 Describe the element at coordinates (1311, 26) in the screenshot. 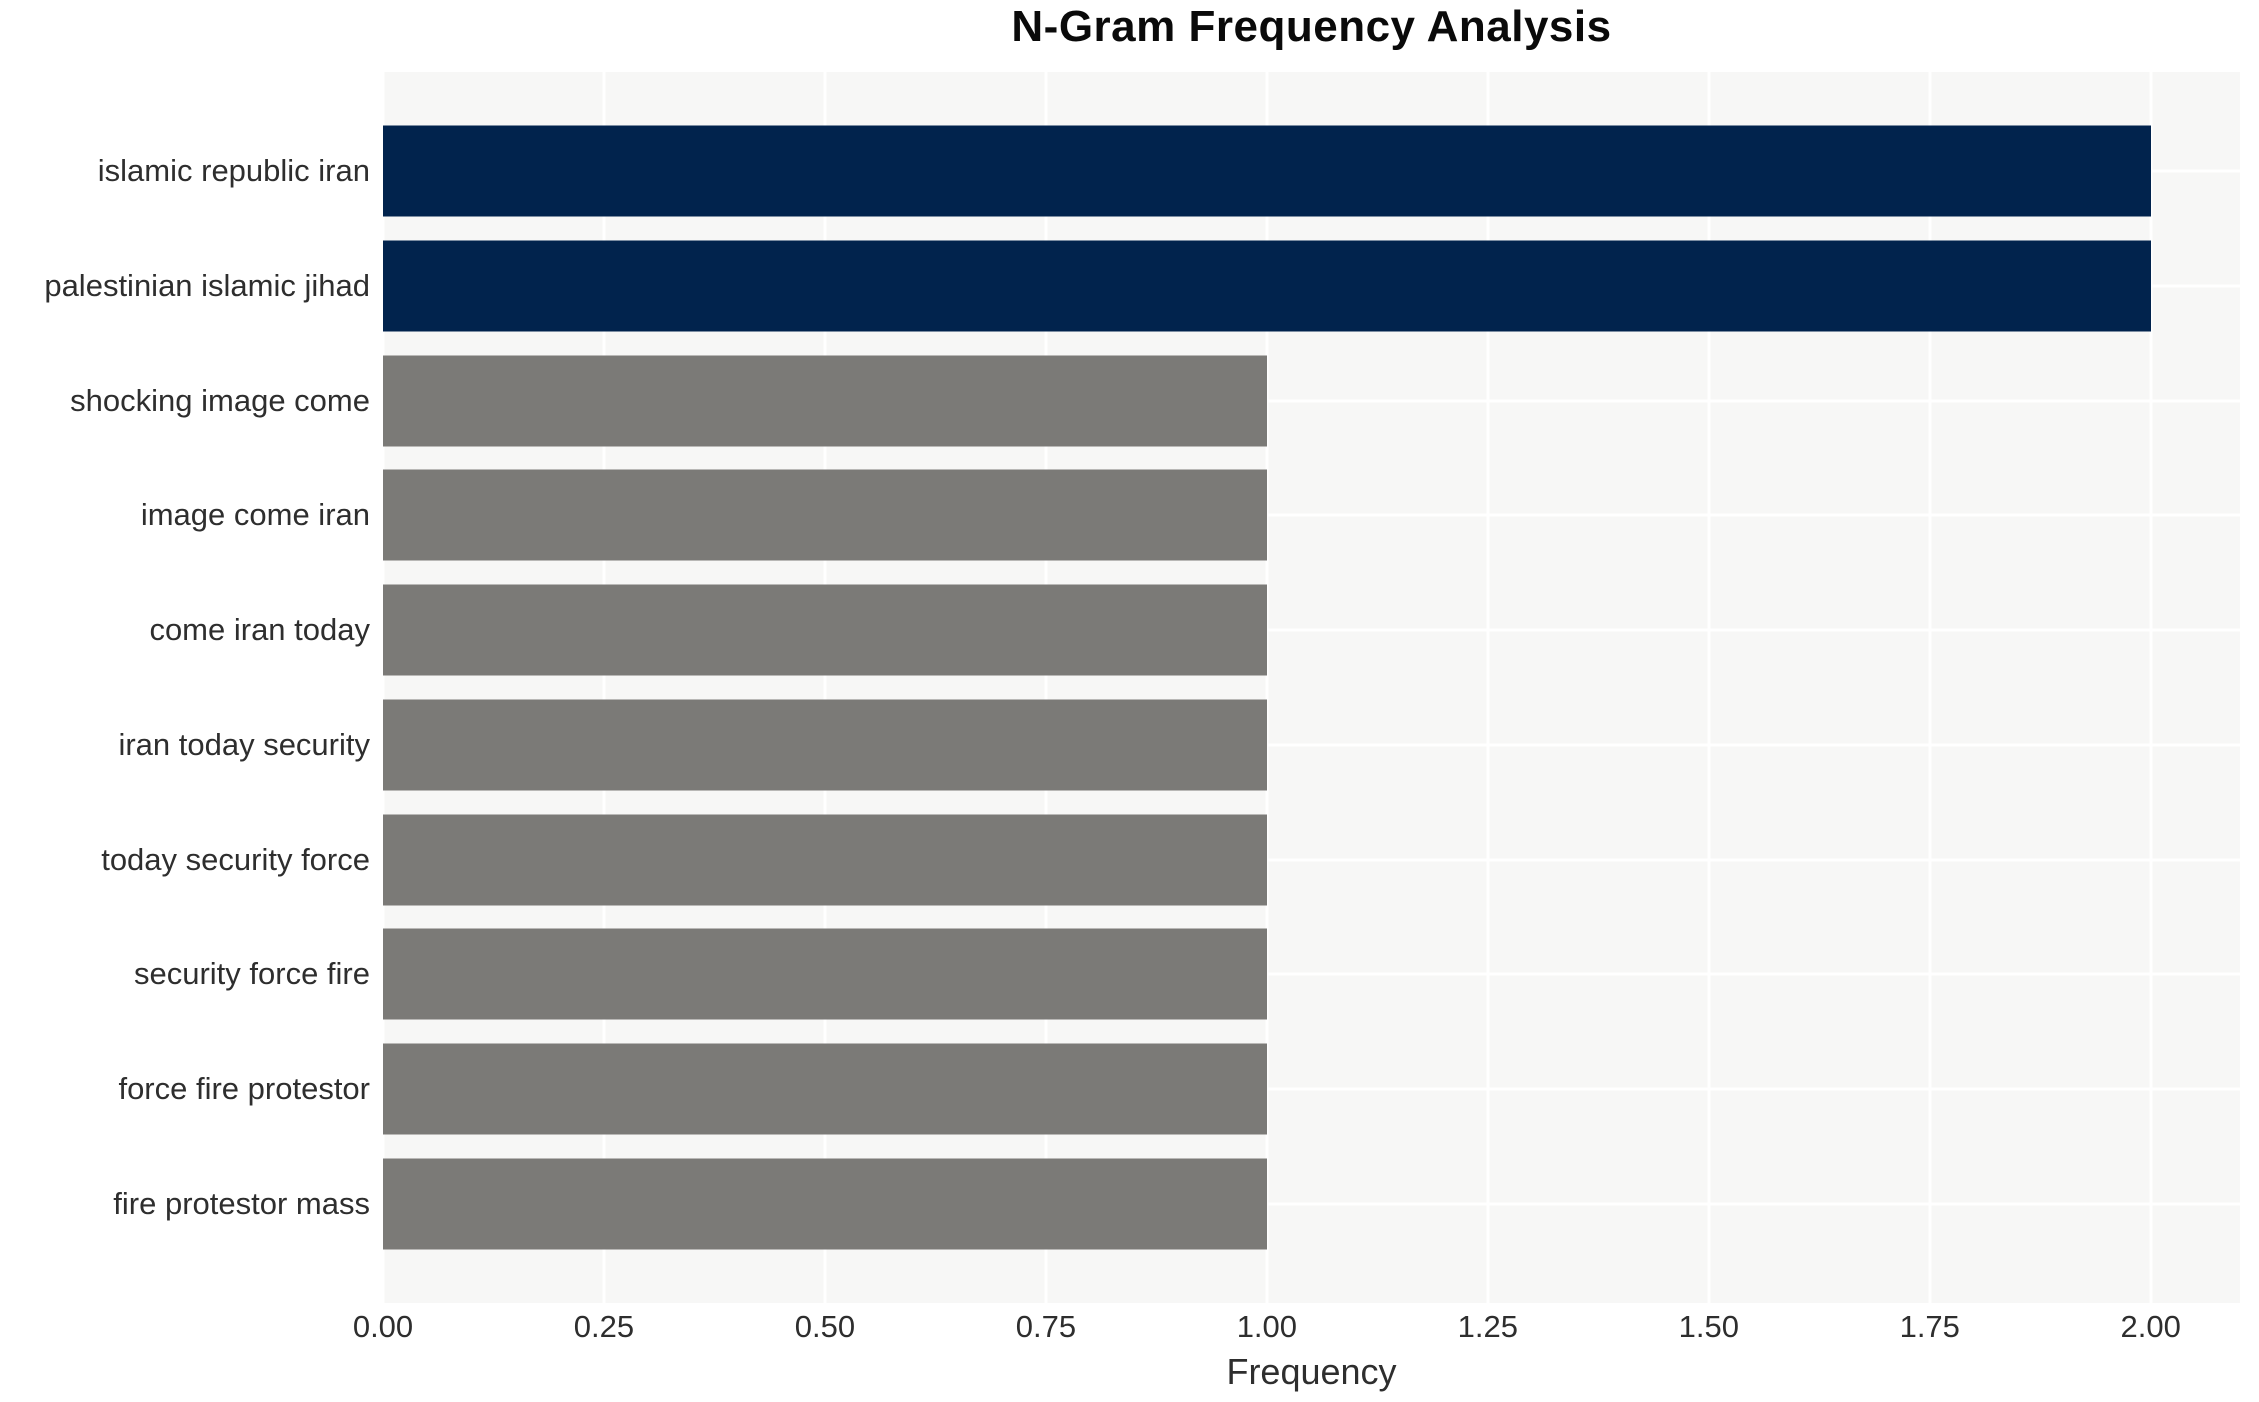

I see `chart-title: N-Gram Frequency Analysis` at that location.